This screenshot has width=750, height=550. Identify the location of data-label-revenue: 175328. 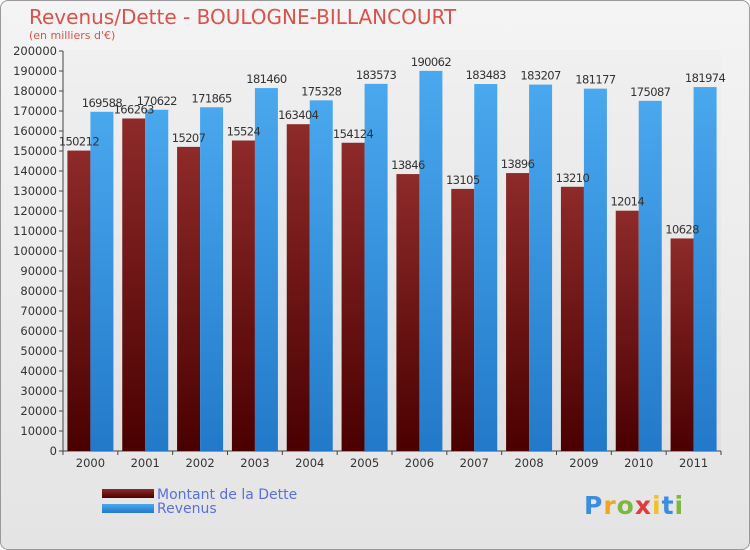
(321, 91).